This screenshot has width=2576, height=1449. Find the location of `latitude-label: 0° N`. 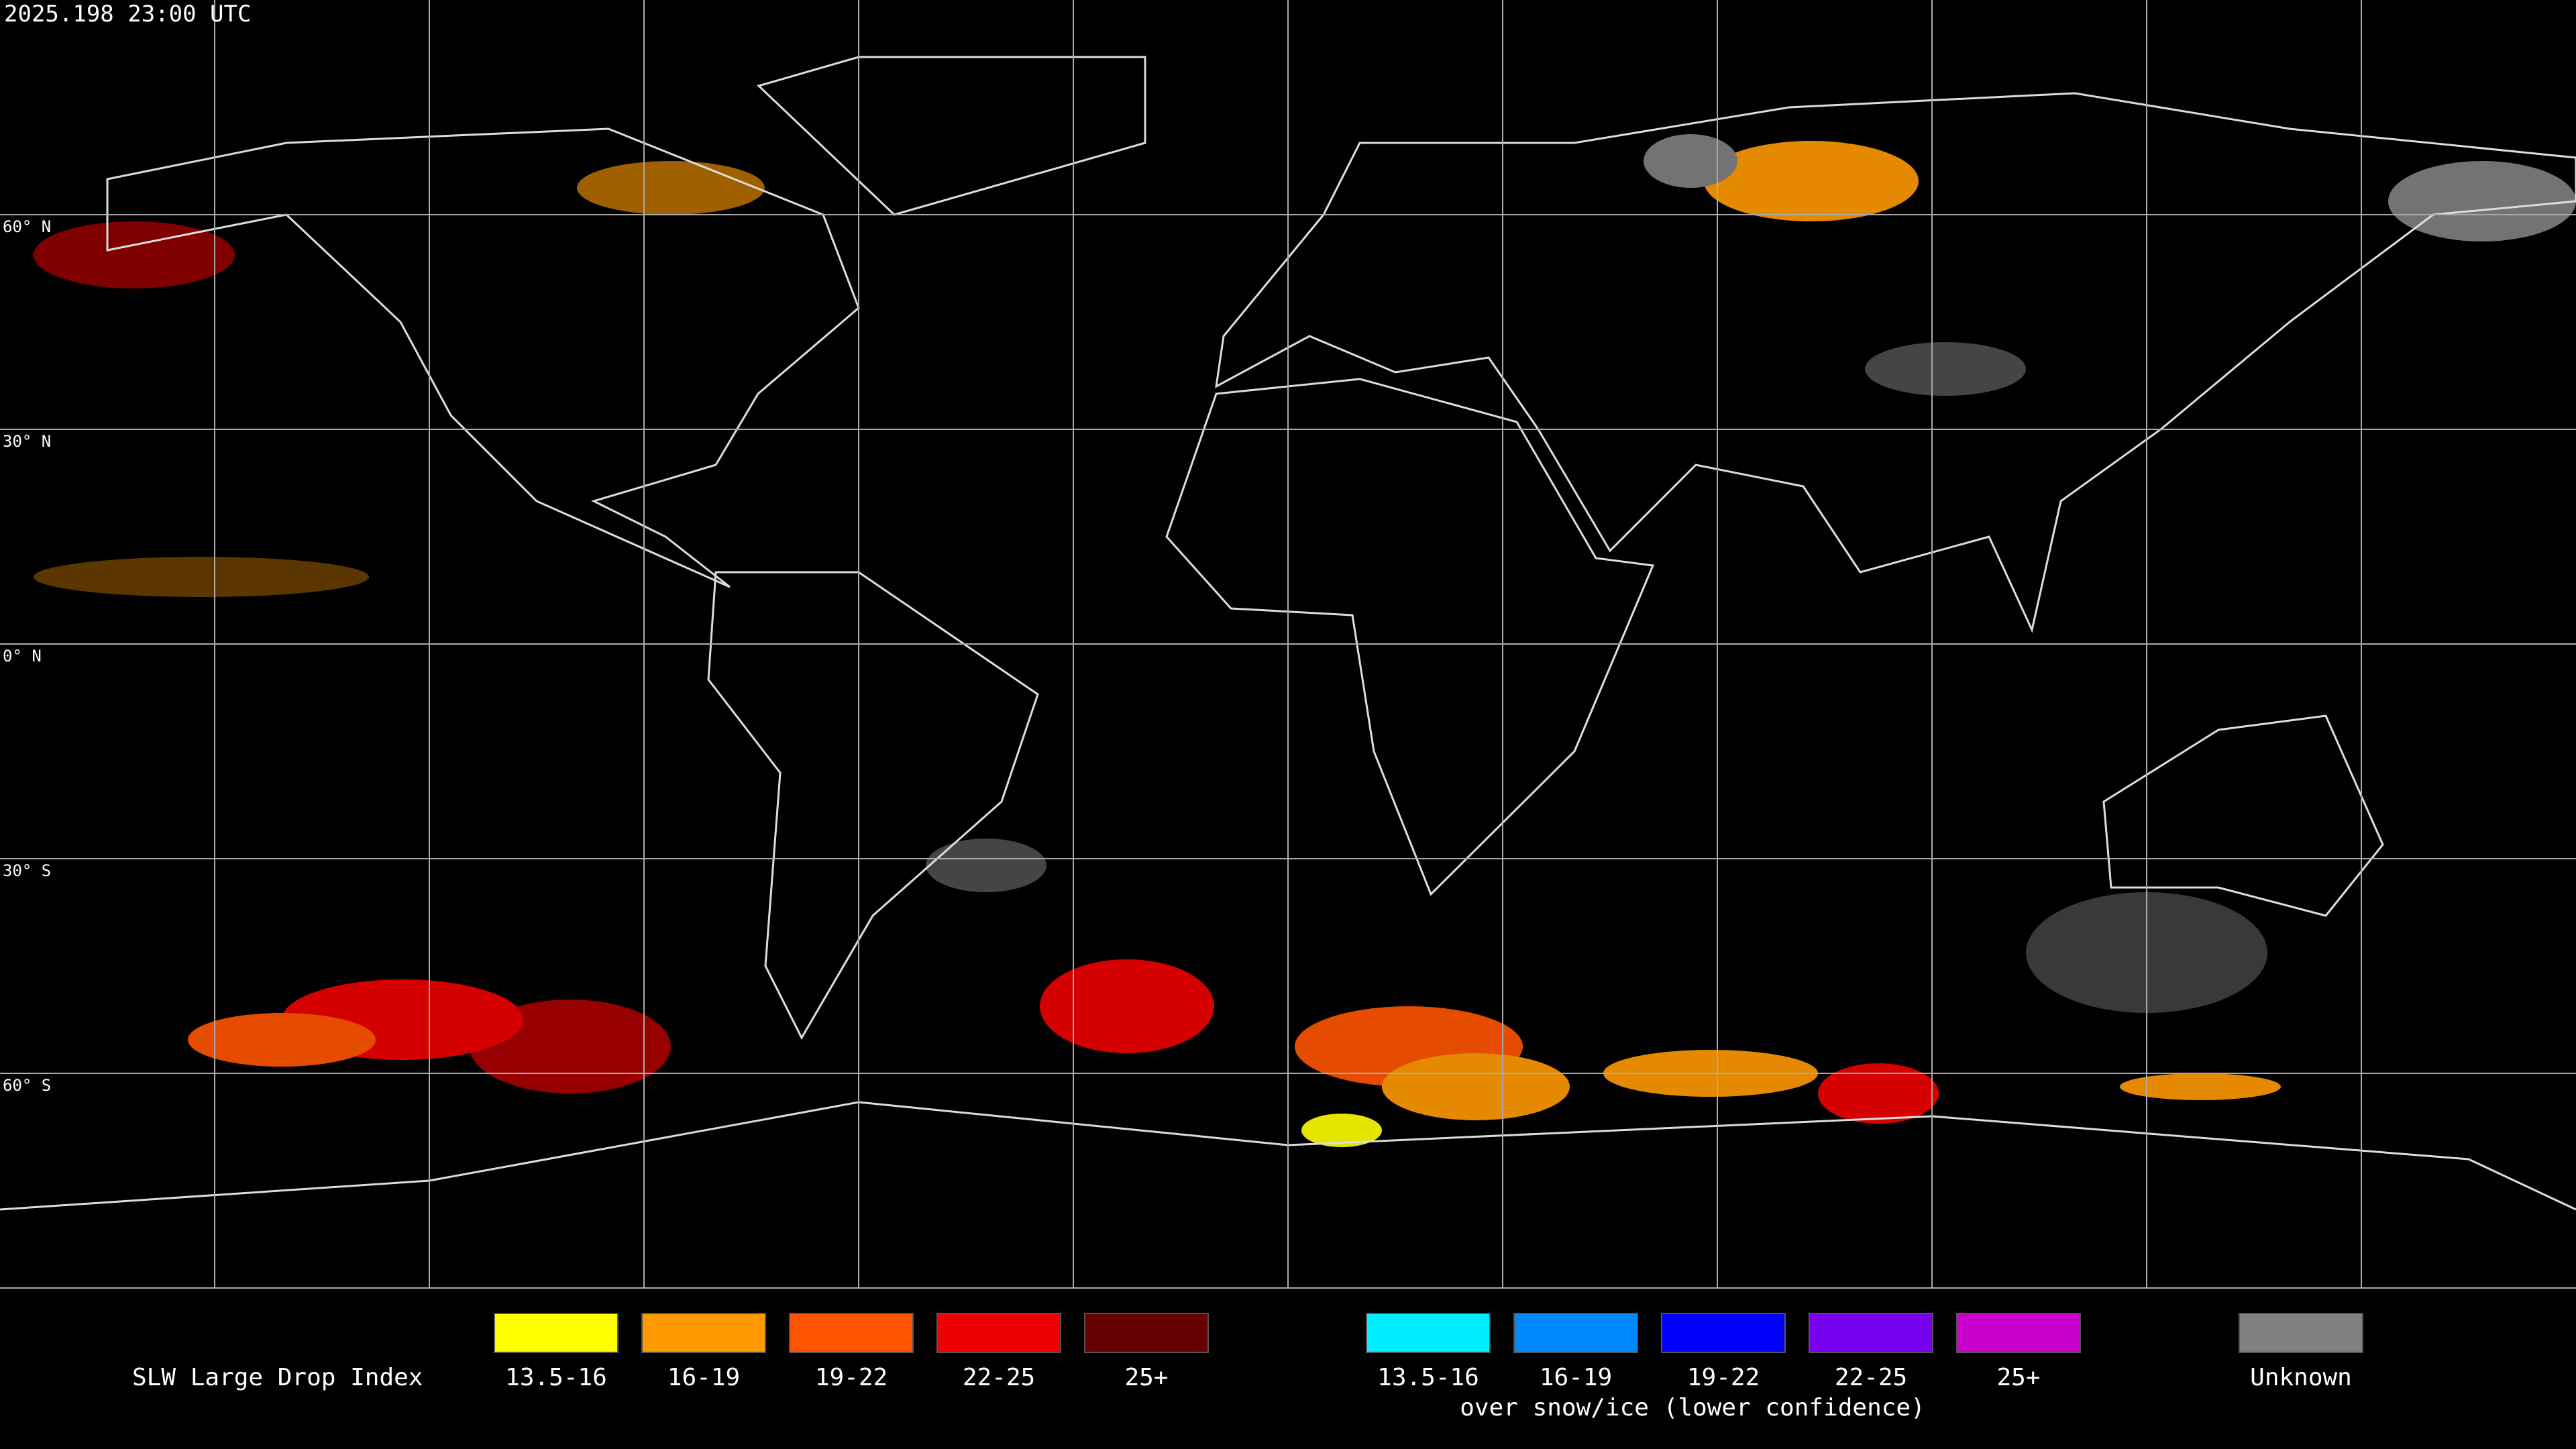

latitude-label: 0° N is located at coordinates (22, 656).